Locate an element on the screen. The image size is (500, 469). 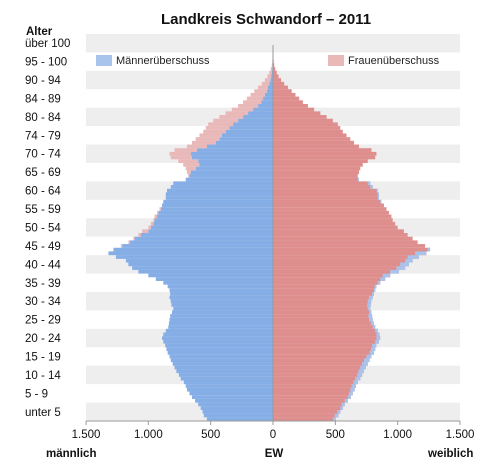
x-tick-label: 1.500 is located at coordinates (86, 435).